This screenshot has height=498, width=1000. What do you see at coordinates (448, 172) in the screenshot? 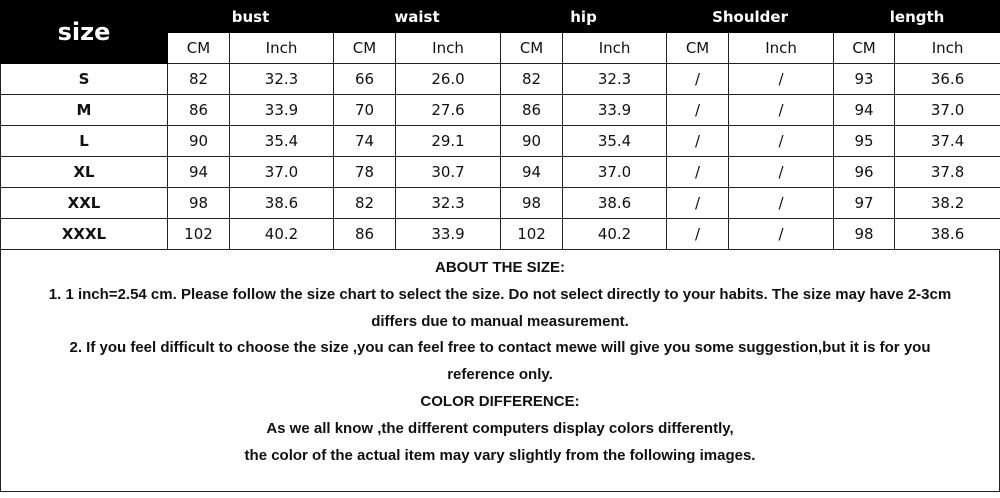
I see `measurement-cell: 30.7` at bounding box center [448, 172].